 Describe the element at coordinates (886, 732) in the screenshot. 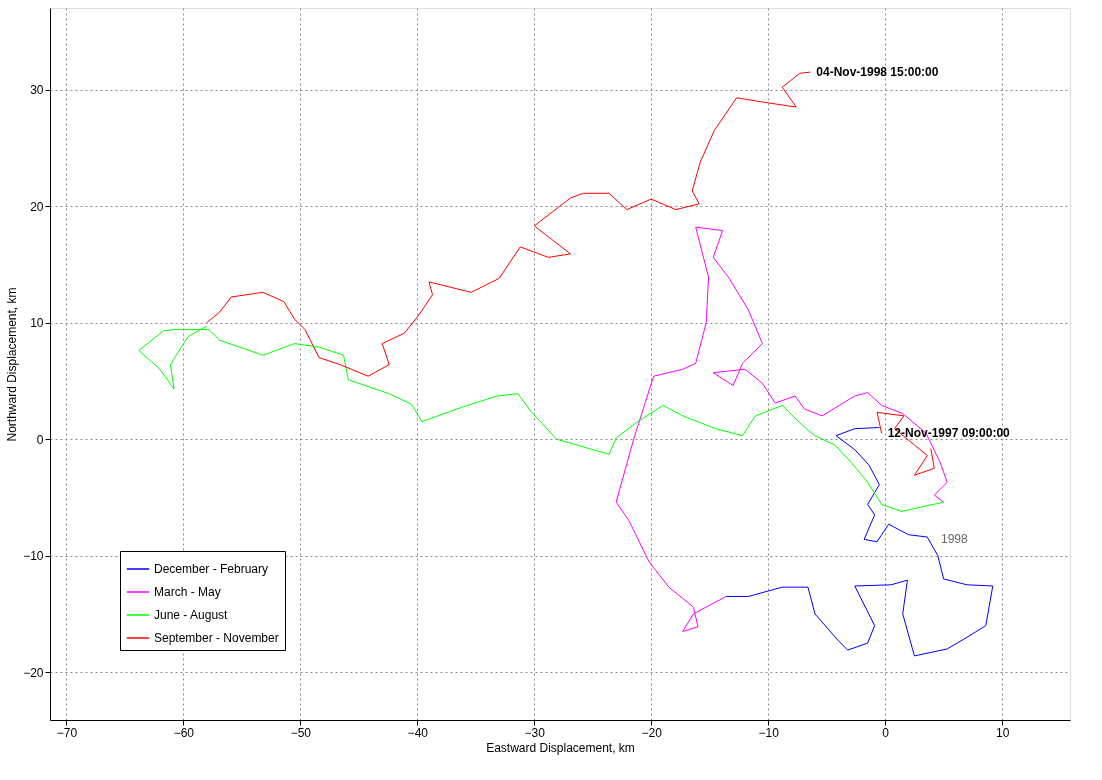

I see `x-tick-label: 0` at that location.